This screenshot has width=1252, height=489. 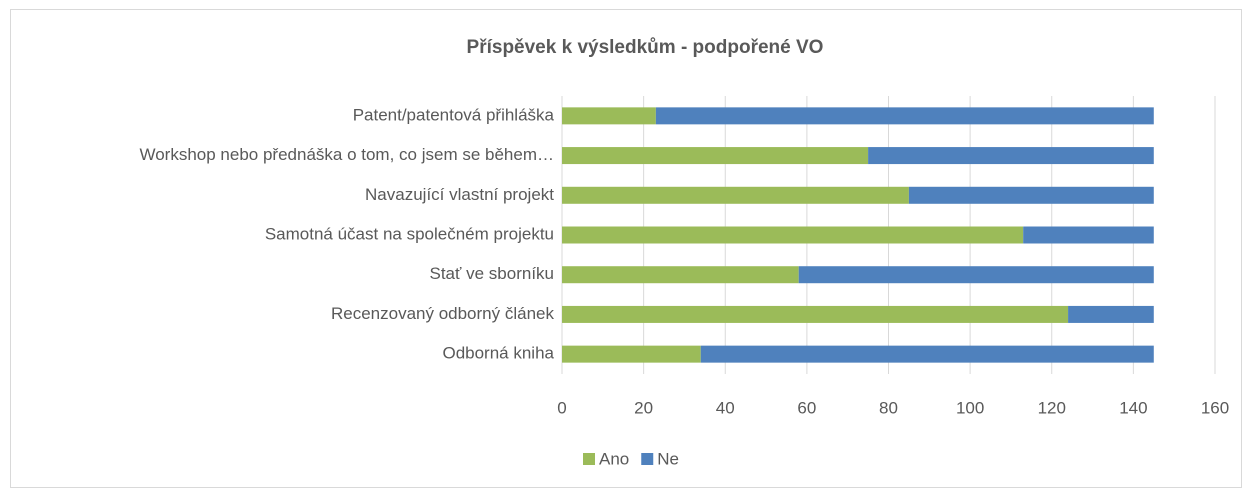 What do you see at coordinates (454, 114) in the screenshot?
I see `y-tick-label: Patent/patentová přihláška` at bounding box center [454, 114].